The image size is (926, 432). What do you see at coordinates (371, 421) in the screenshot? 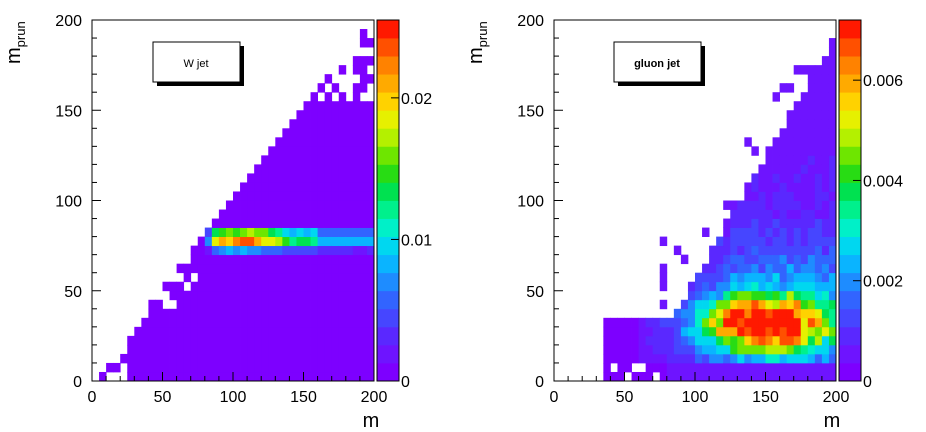
I see `left-x-axis-title: m` at bounding box center [371, 421].